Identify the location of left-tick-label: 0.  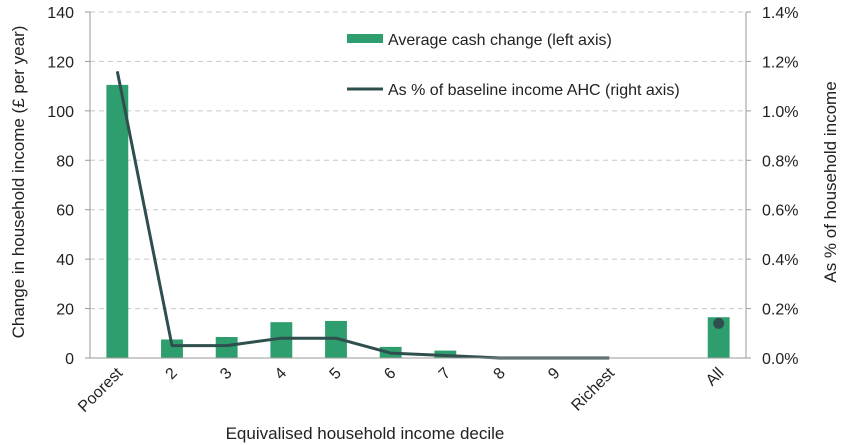
(69, 359).